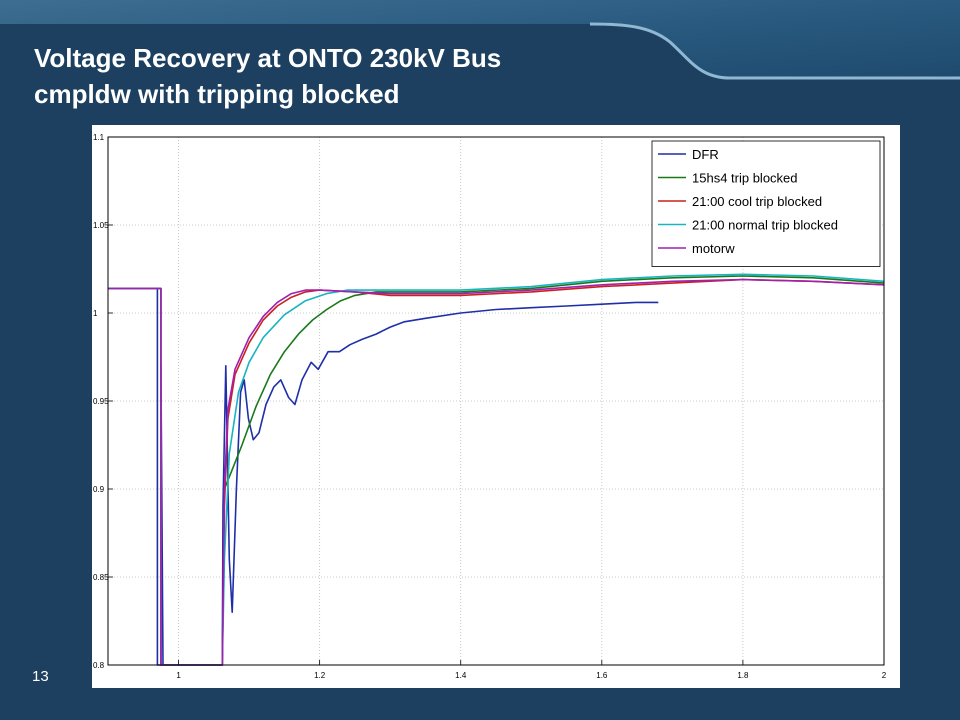  I want to click on y-tick-label: 0.95, so click(101, 401).